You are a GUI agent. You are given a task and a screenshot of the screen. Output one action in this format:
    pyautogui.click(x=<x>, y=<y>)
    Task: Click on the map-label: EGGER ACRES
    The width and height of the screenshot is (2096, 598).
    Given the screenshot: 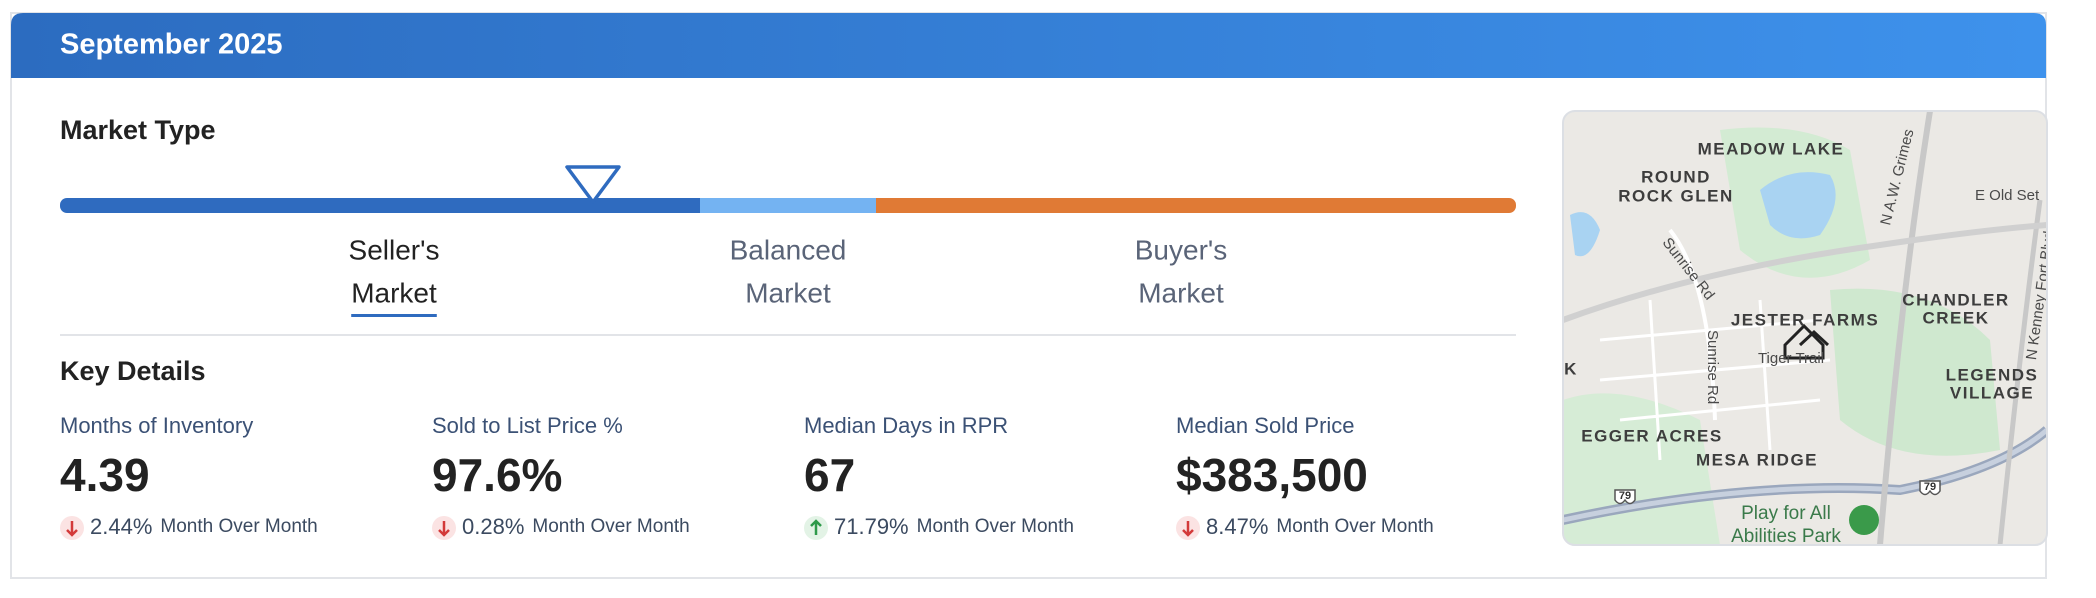 What is the action you would take?
    pyautogui.click(x=1652, y=435)
    